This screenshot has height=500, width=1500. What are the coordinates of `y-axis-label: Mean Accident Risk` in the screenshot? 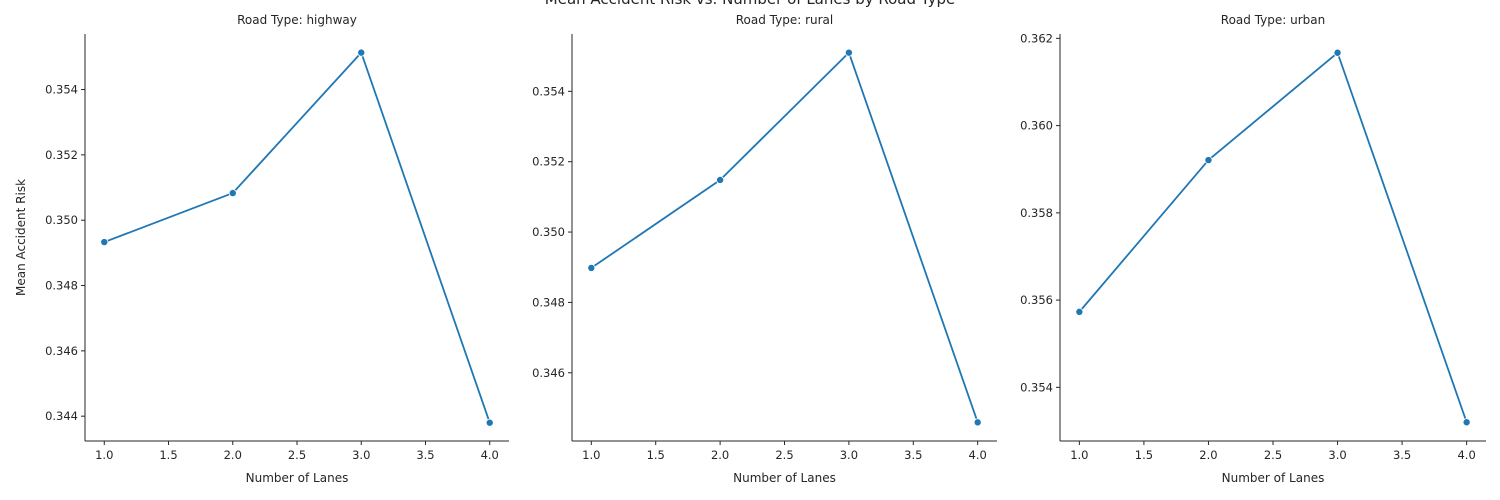 It's located at (21, 237).